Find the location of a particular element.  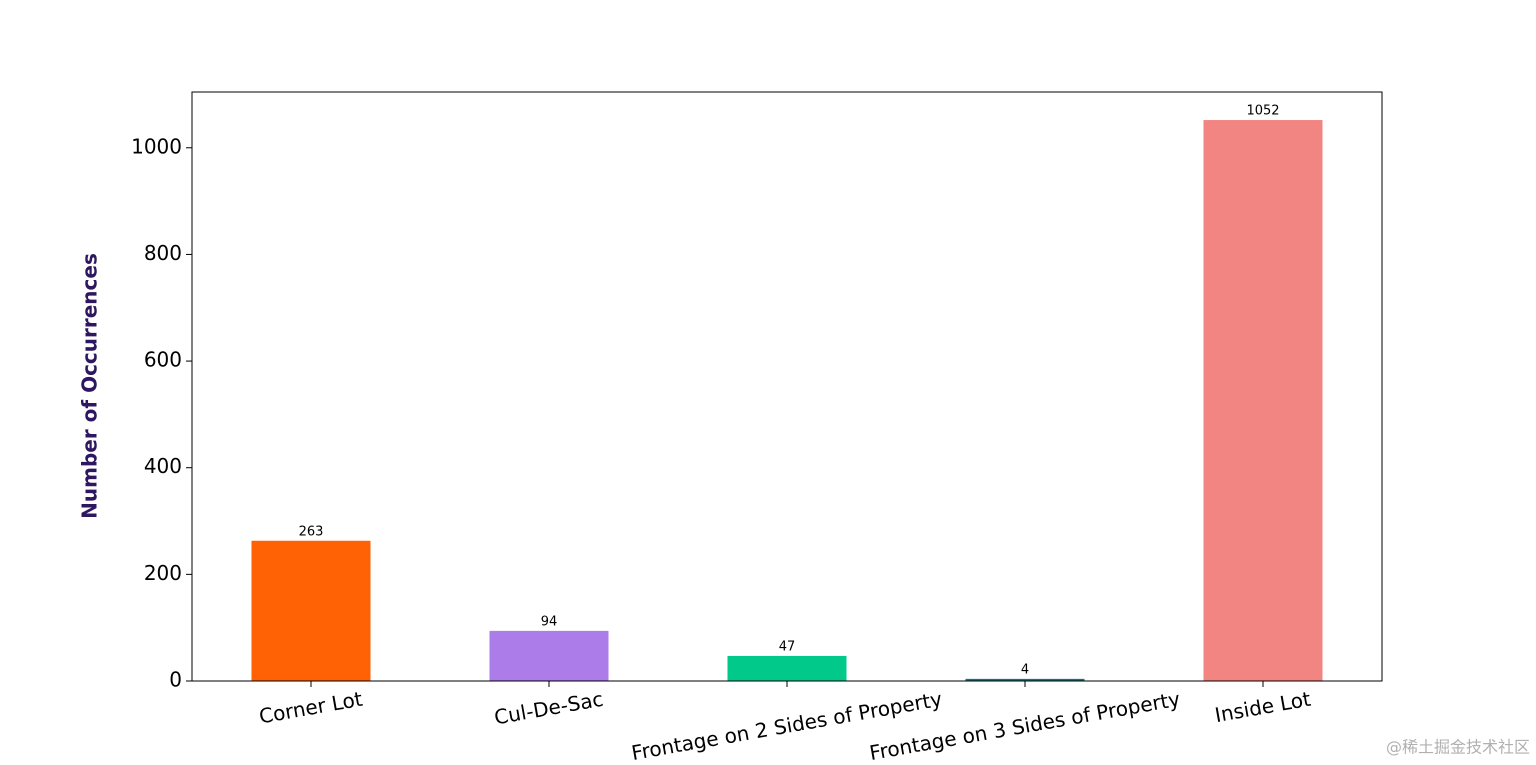

value-label: 94 is located at coordinates (549, 621).